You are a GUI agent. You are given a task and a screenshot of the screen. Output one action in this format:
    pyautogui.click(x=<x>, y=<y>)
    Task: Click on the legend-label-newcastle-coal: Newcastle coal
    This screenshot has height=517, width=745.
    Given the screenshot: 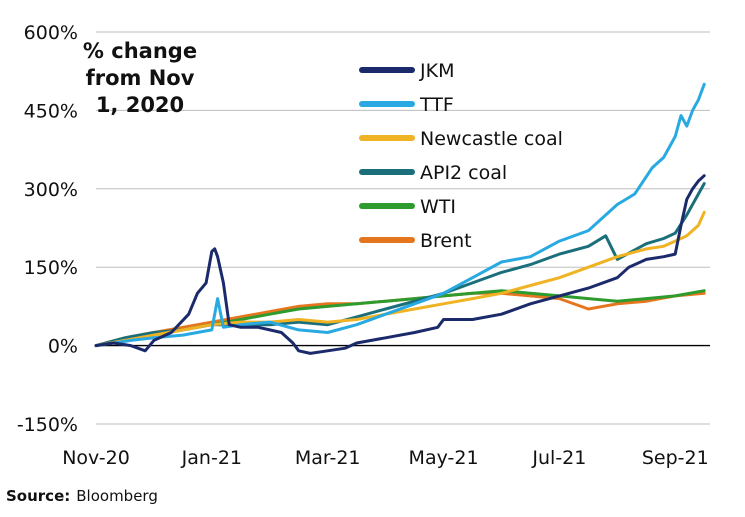 What is the action you would take?
    pyautogui.click(x=491, y=139)
    